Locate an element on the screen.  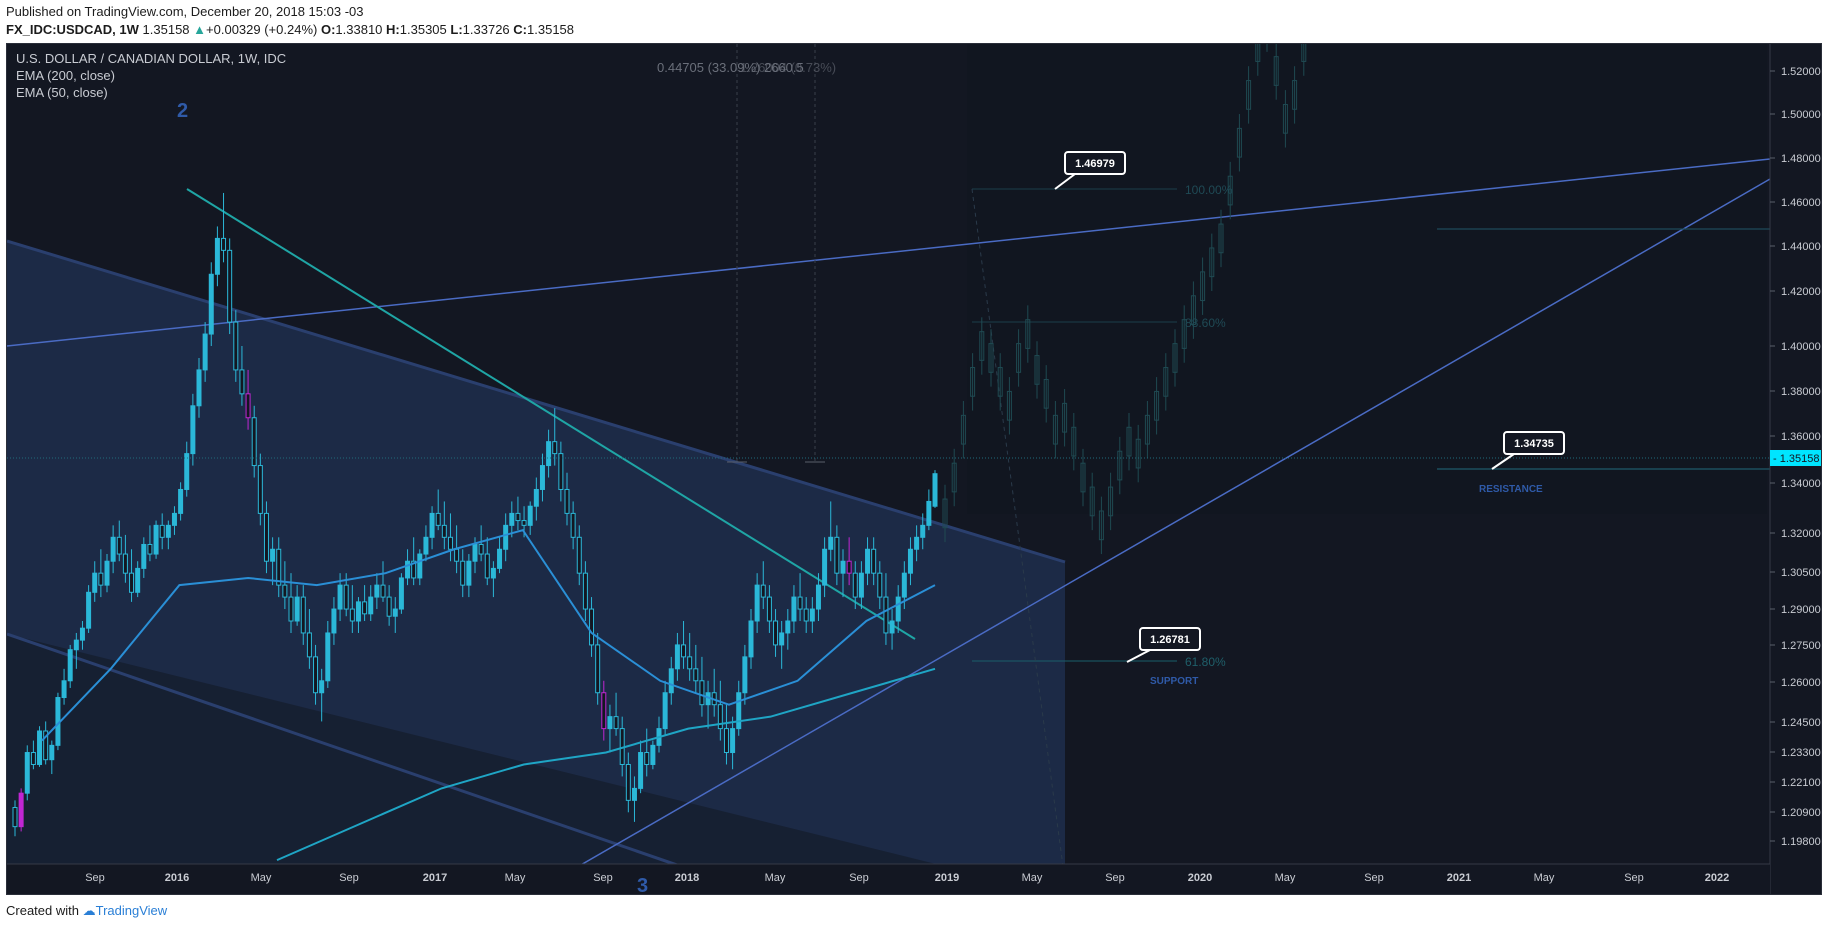
ema200-legend: EMA (200, close) is located at coordinates (65, 75).